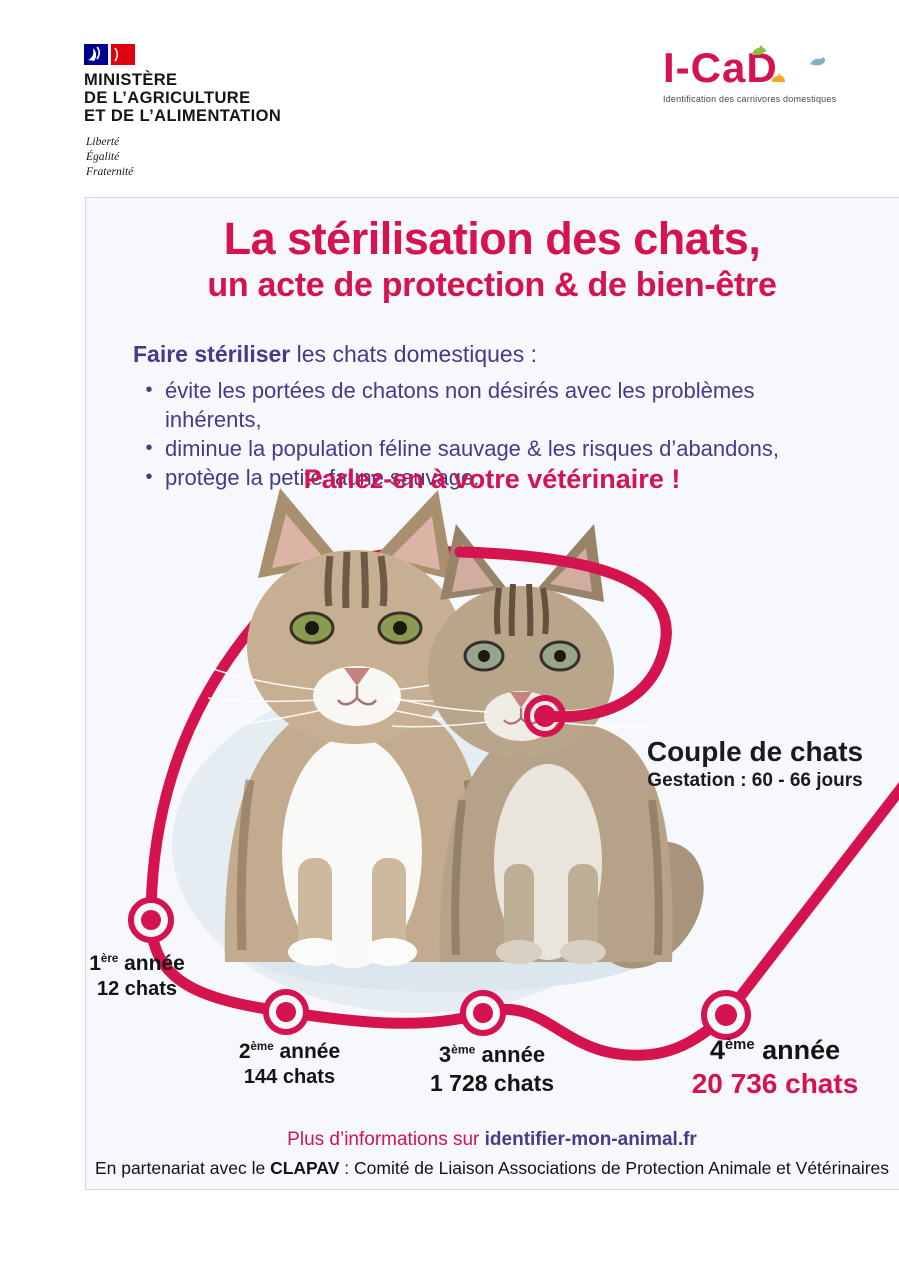 Image resolution: width=899 pixels, height=1272 pixels. I want to click on bullet-text-3: protège la petite faune sauvage., so click(322, 477).